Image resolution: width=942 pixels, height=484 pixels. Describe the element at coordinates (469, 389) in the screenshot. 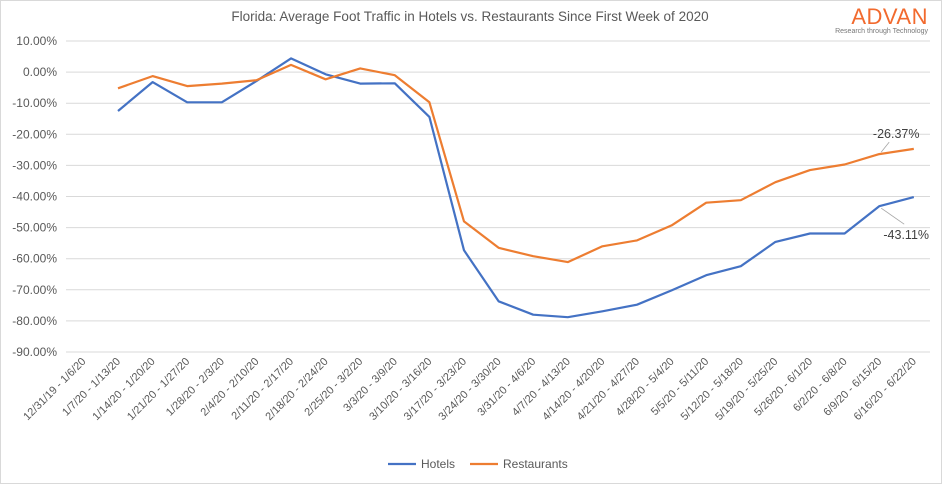

I see `x-tick-label: 3/24/20 - 3/30/20` at that location.